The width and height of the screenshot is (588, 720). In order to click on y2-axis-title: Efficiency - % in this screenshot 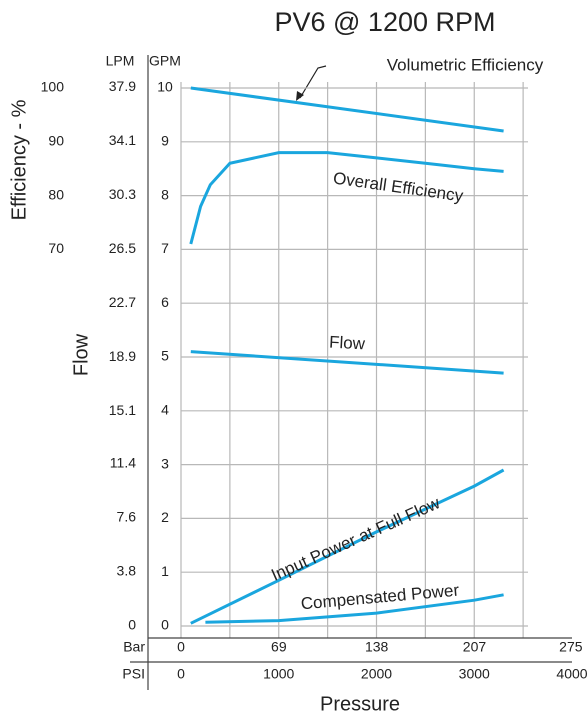, I will do `click(19, 159)`.